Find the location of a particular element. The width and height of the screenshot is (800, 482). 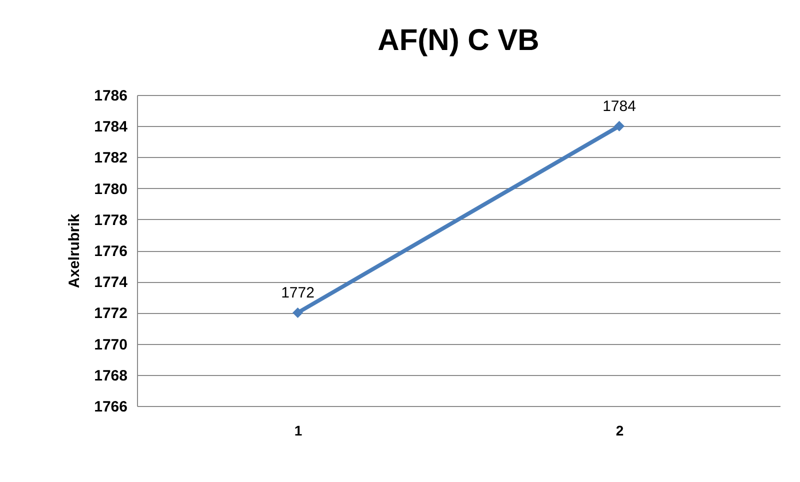

chart-title: AF(N) C VB is located at coordinates (459, 40).